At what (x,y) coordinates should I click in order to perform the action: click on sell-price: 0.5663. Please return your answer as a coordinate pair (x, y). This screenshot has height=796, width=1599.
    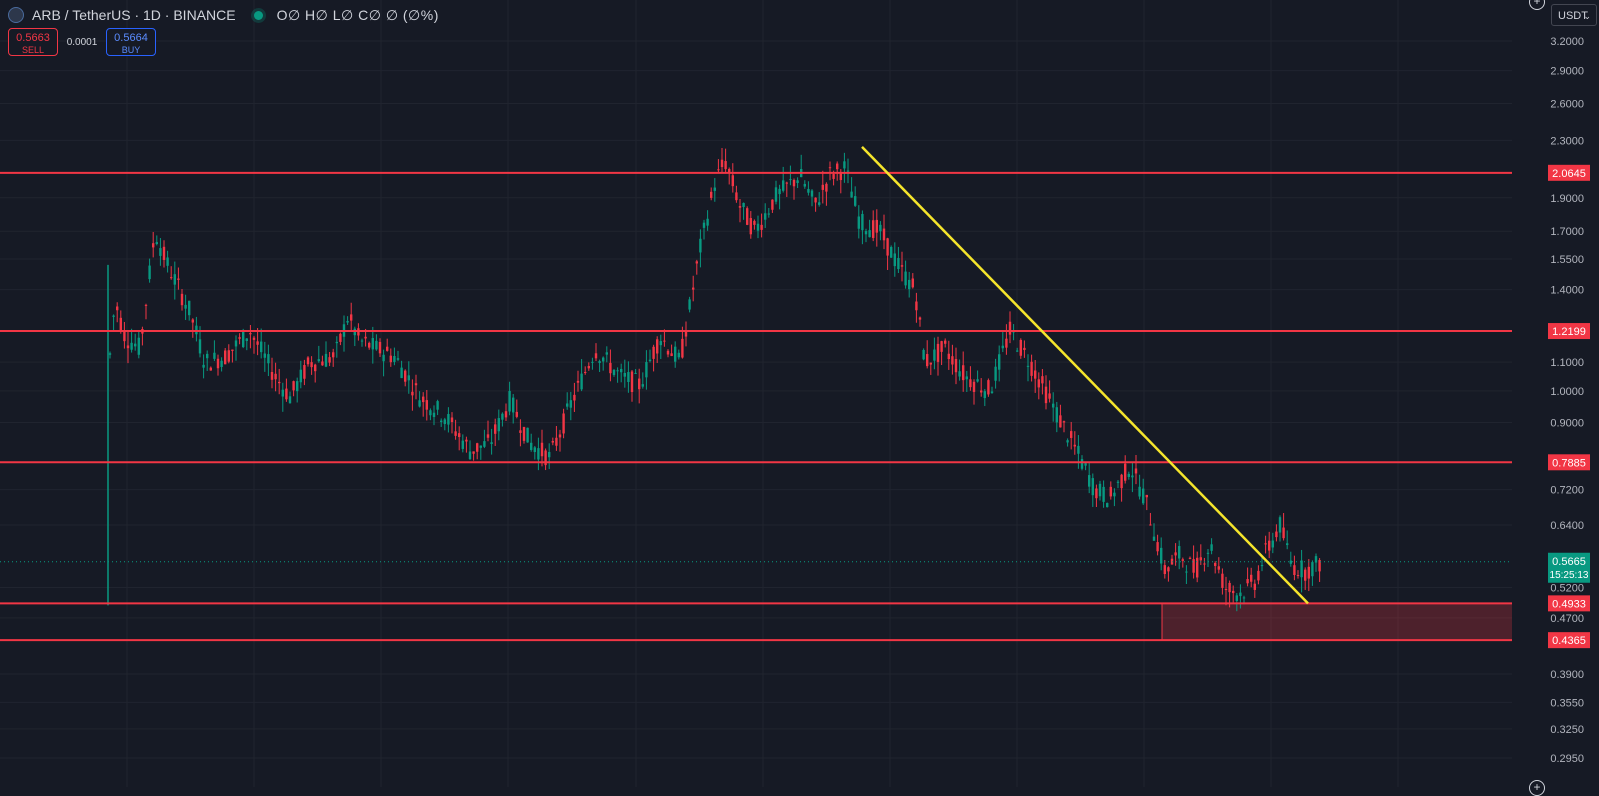
    Looking at the image, I should click on (33, 38).